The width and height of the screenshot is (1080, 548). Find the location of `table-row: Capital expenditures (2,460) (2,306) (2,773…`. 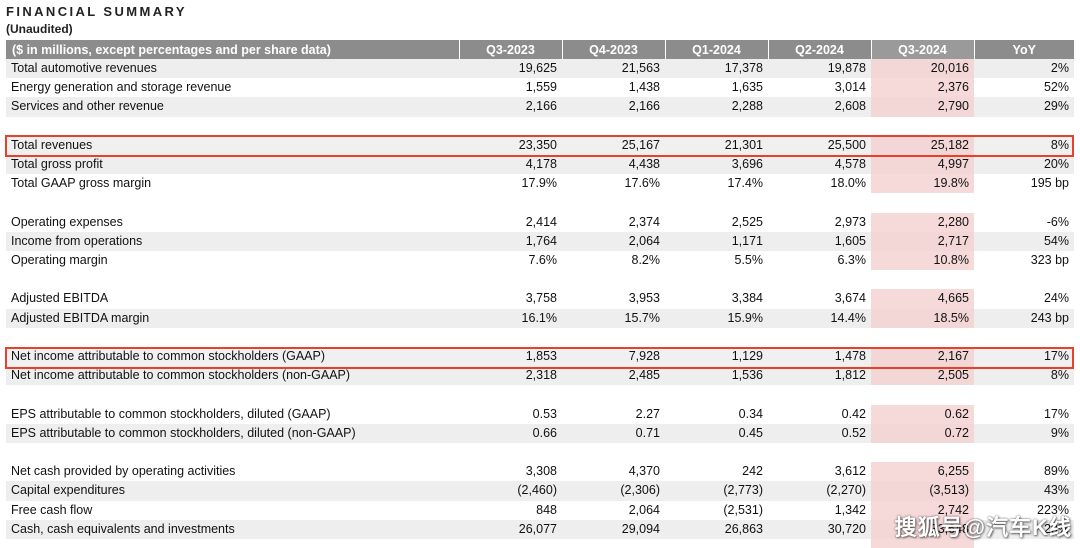

table-row: Capital expenditures (2,460) (2,306) (2,773… is located at coordinates (540, 491).